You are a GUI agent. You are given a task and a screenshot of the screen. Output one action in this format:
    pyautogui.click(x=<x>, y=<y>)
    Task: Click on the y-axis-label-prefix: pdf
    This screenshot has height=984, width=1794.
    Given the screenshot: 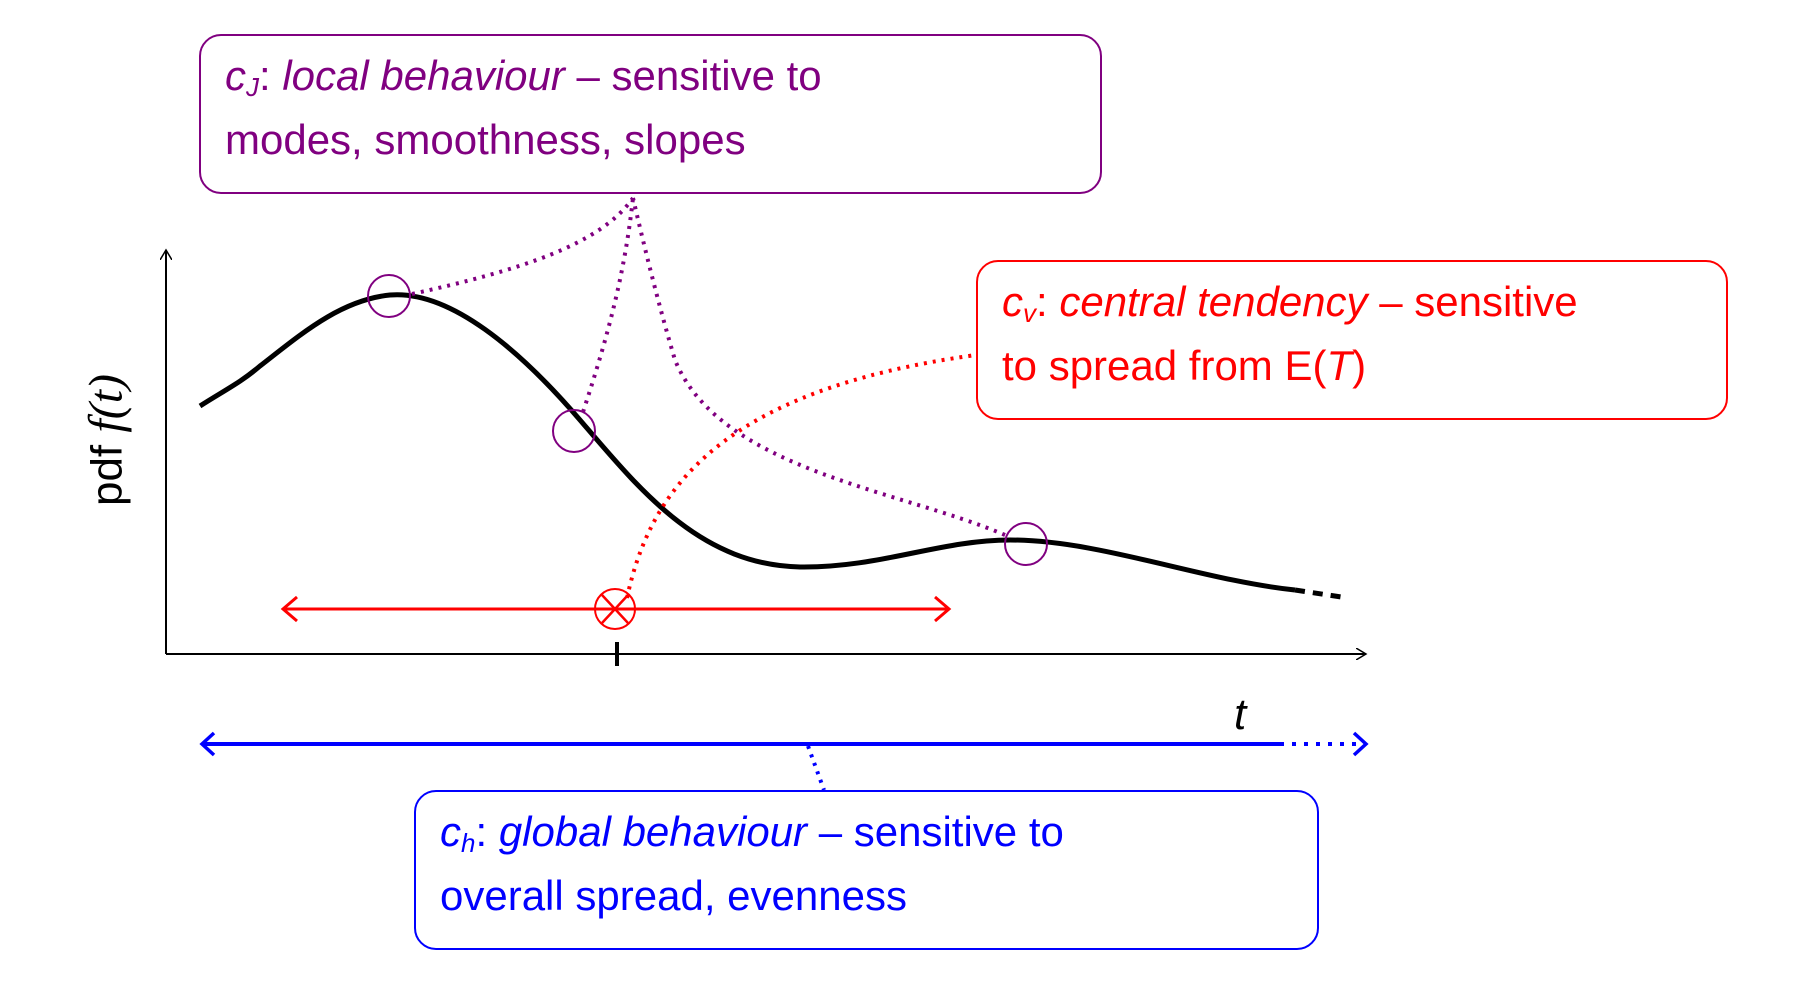 What is the action you would take?
    pyautogui.click(x=107, y=469)
    